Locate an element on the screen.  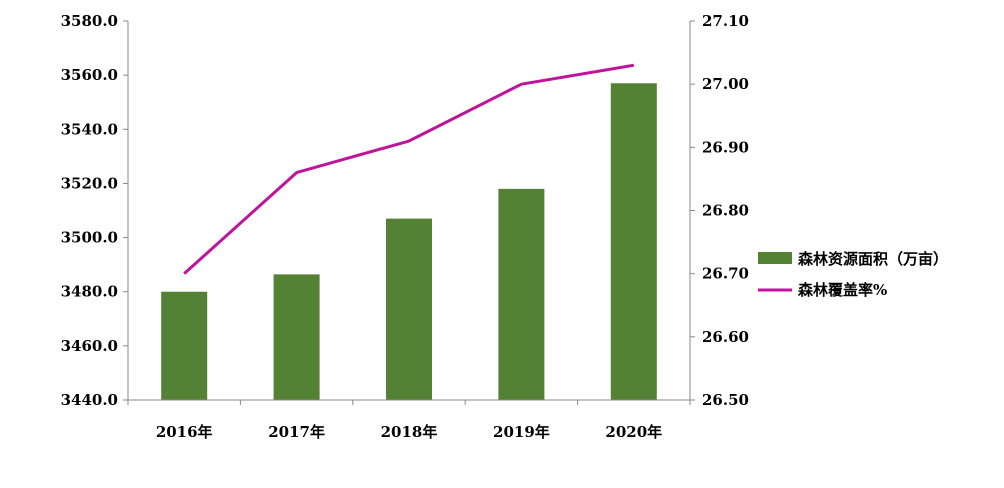
left-tick-label: 3540.0 is located at coordinates (89, 129).